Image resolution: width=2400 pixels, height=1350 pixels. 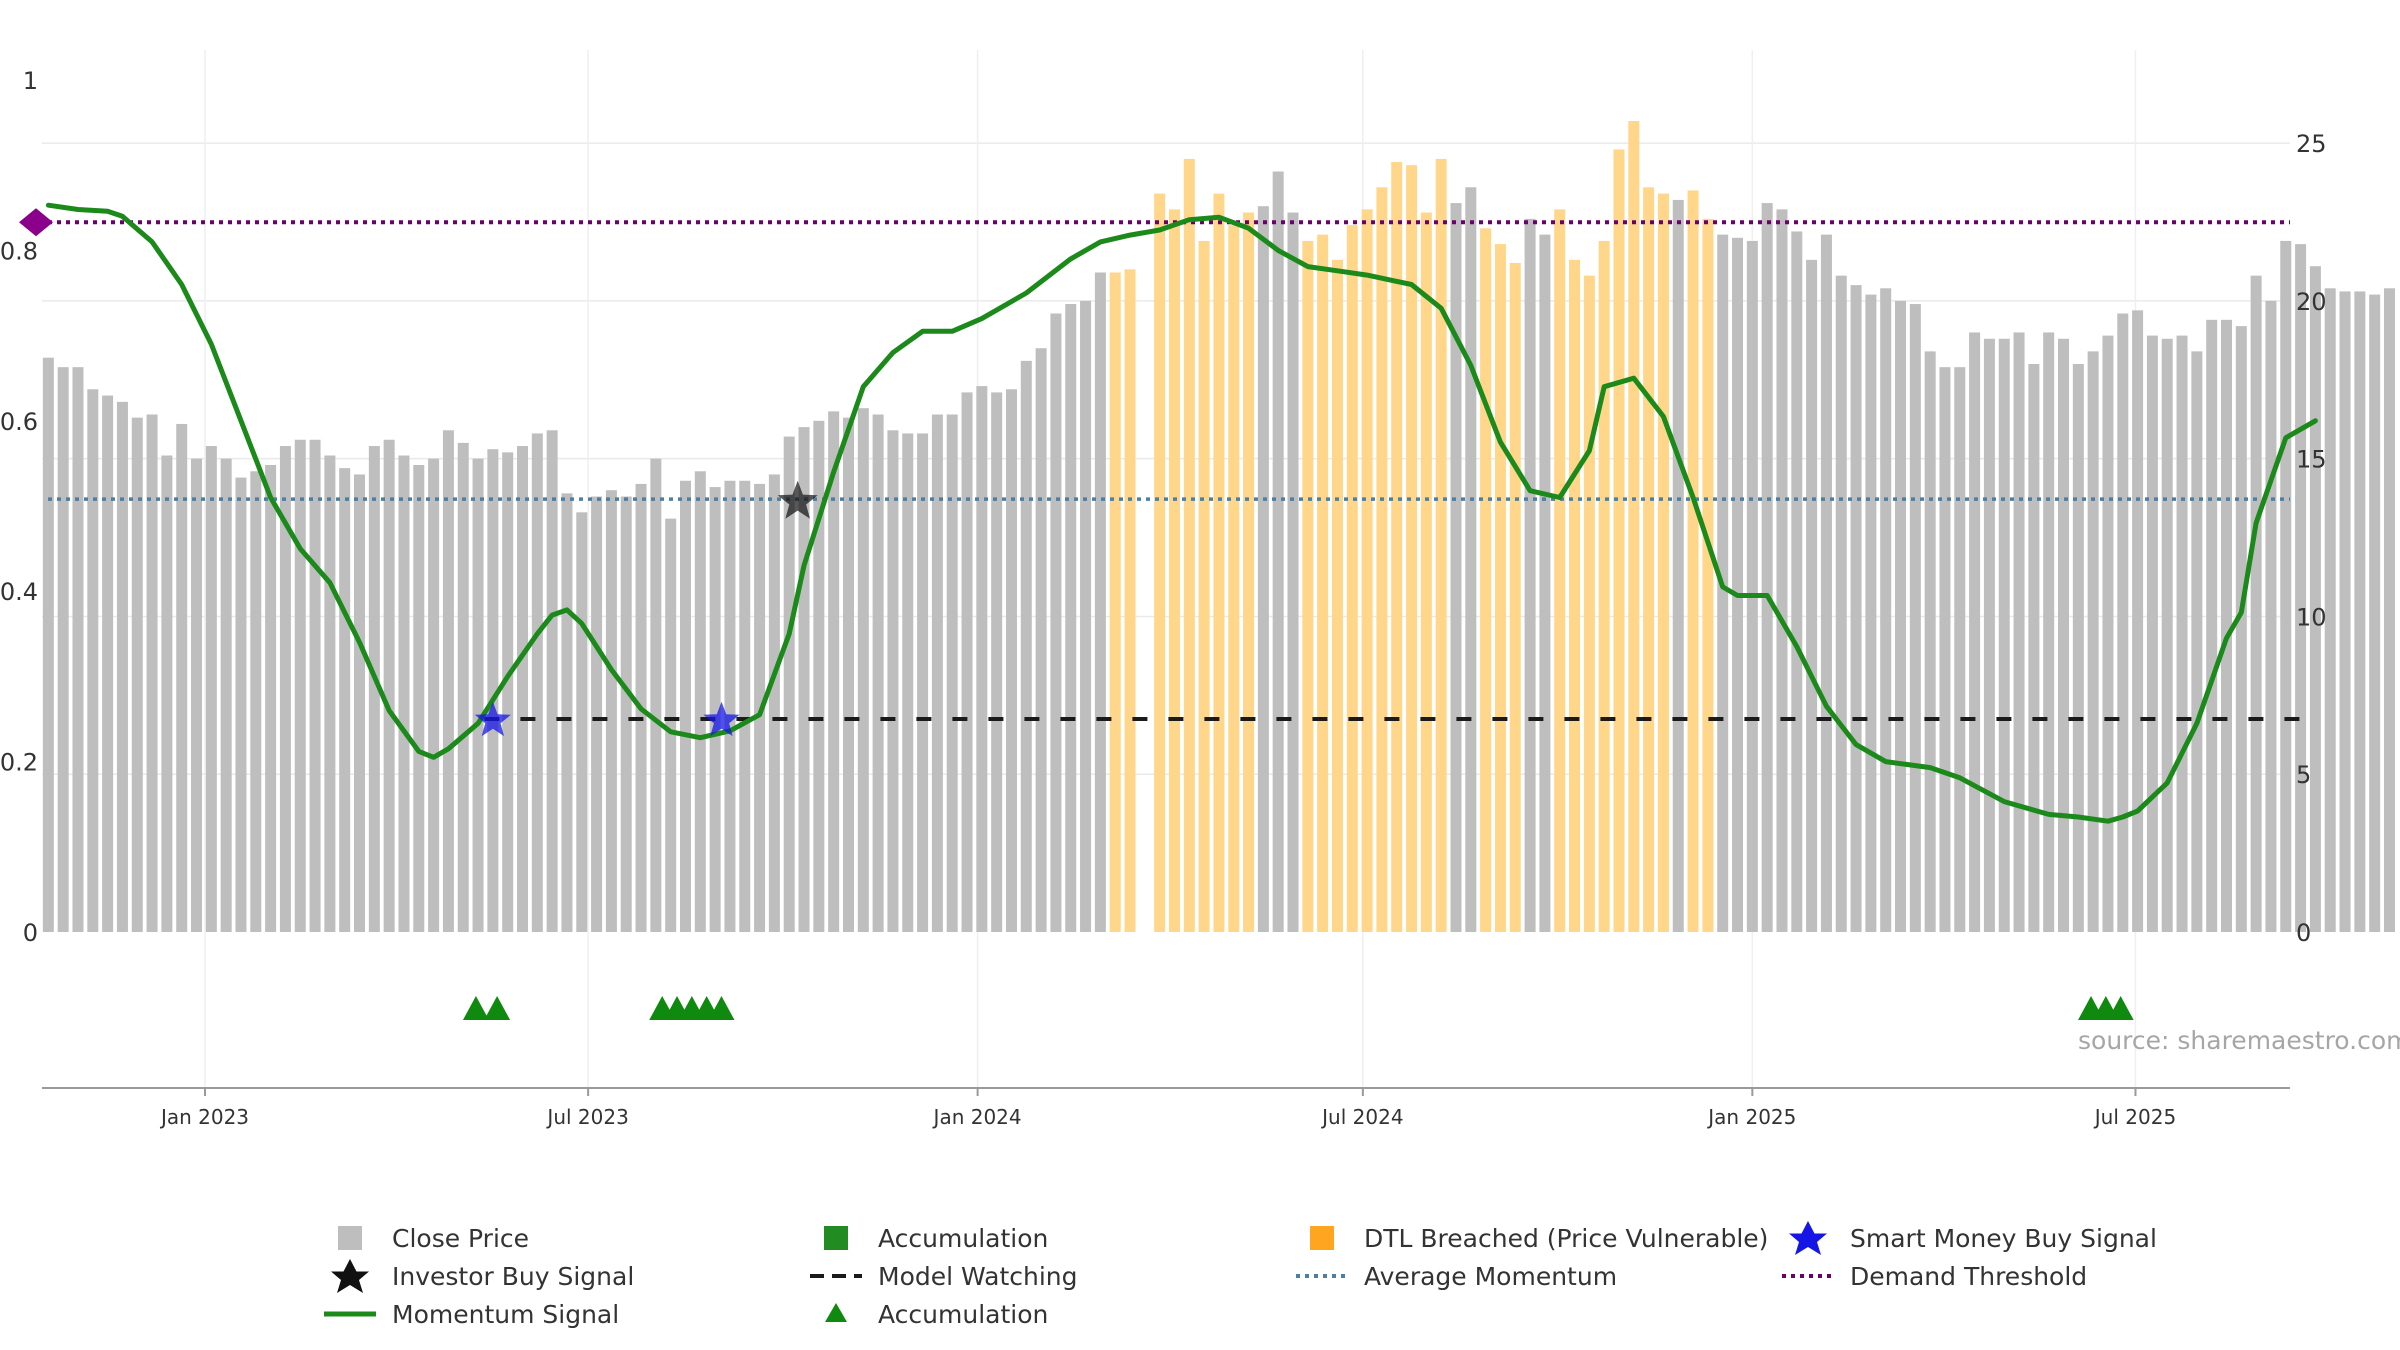 I want to click on green-line-icon, so click(x=350, y=1314).